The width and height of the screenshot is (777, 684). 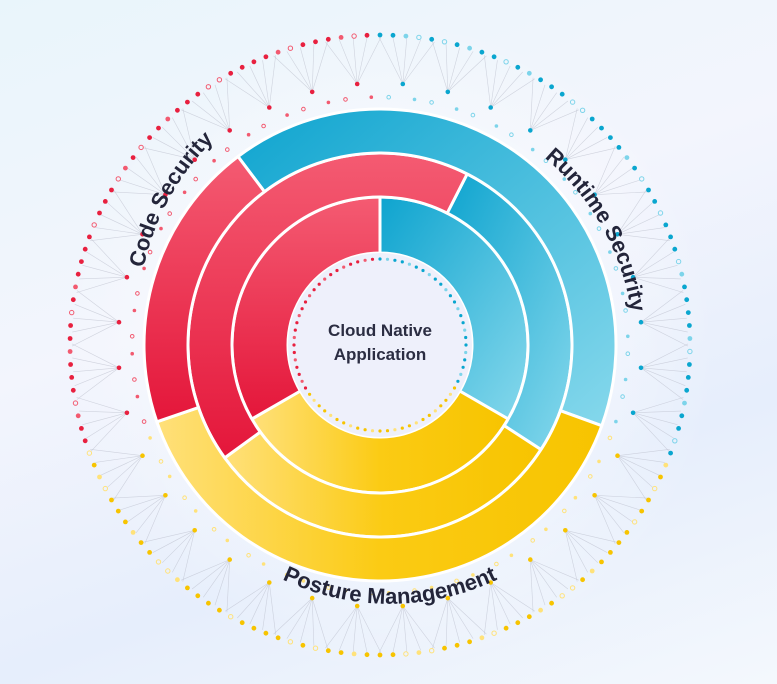 I want to click on center-disc, so click(x=380, y=345).